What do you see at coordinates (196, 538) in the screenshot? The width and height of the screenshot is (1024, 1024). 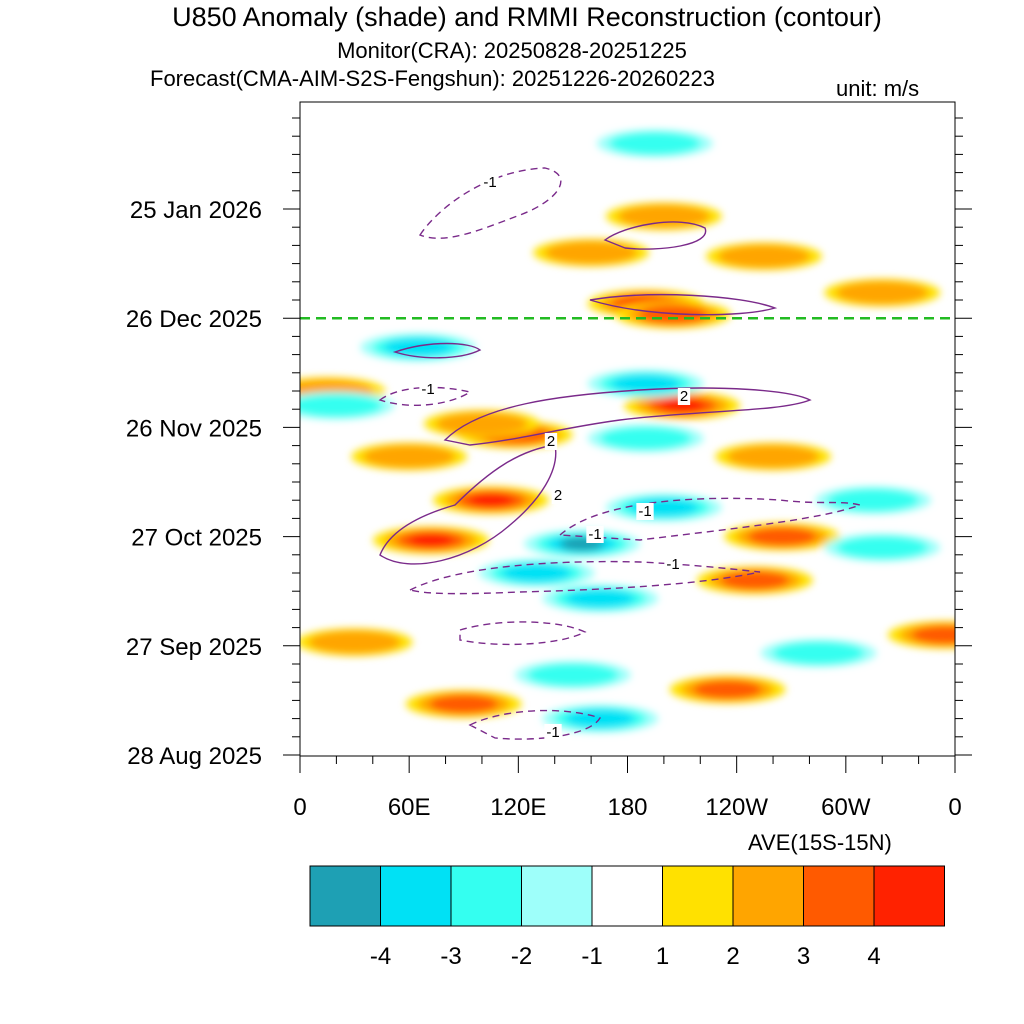 I see `y-tick-label: 27 Oct 2025` at bounding box center [196, 538].